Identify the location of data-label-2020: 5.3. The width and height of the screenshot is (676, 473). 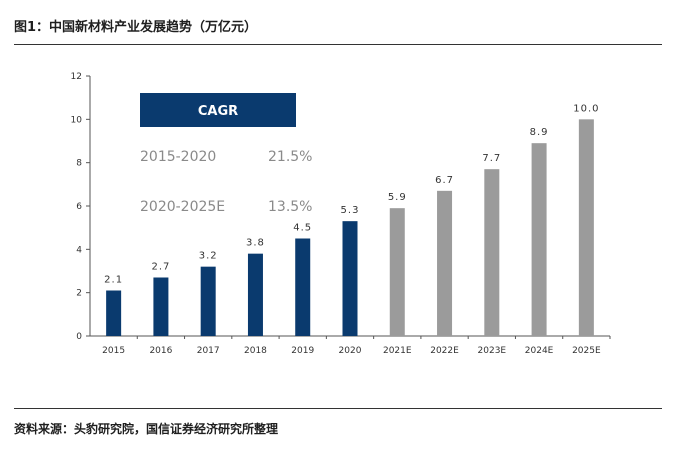
(350, 210).